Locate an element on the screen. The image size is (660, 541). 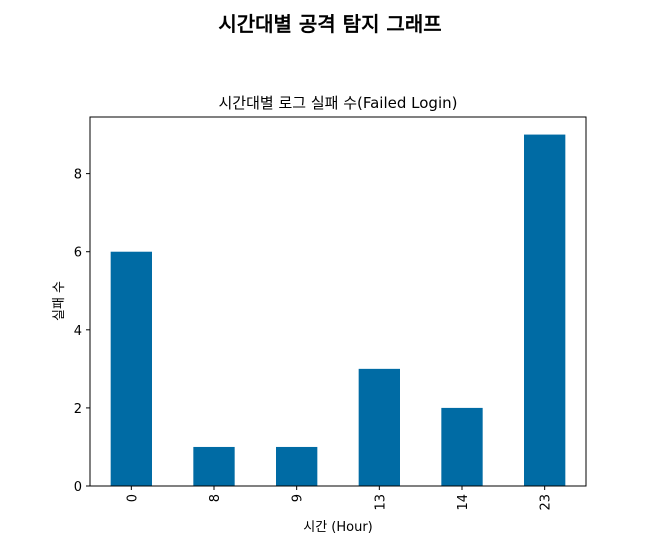
y-tick-label-2: 2 is located at coordinates (78, 409).